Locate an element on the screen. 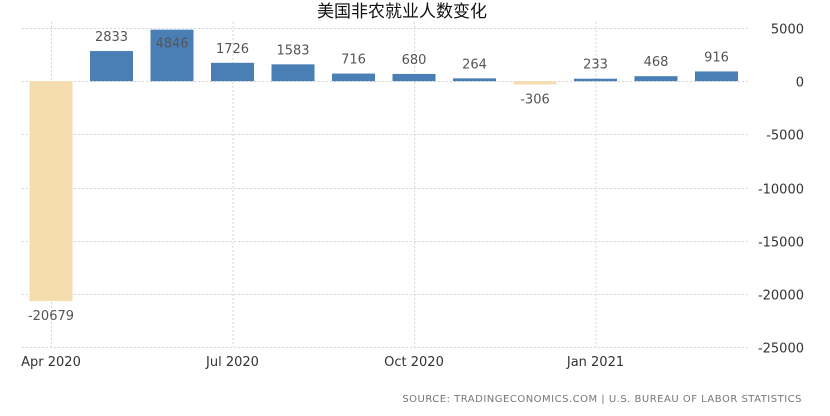 The image size is (830, 416). chart-title: 美国非农就业人数变化 is located at coordinates (402, 12).